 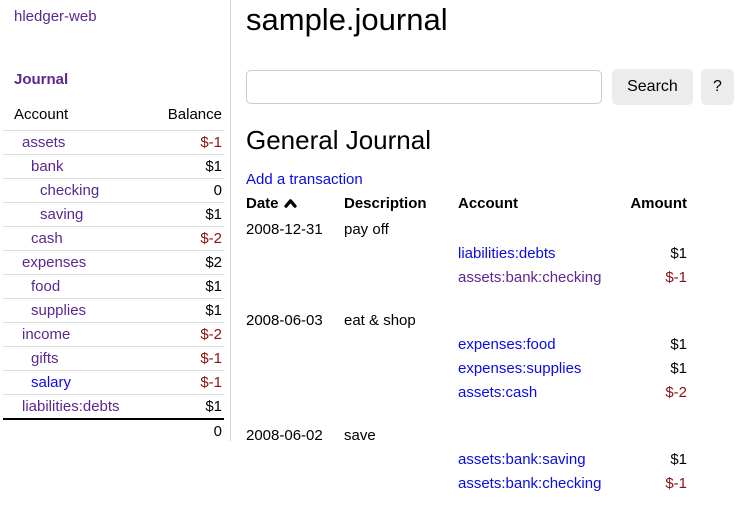 I want to click on transaction-title-row: 2008-12-31 pay off, so click(x=466, y=229).